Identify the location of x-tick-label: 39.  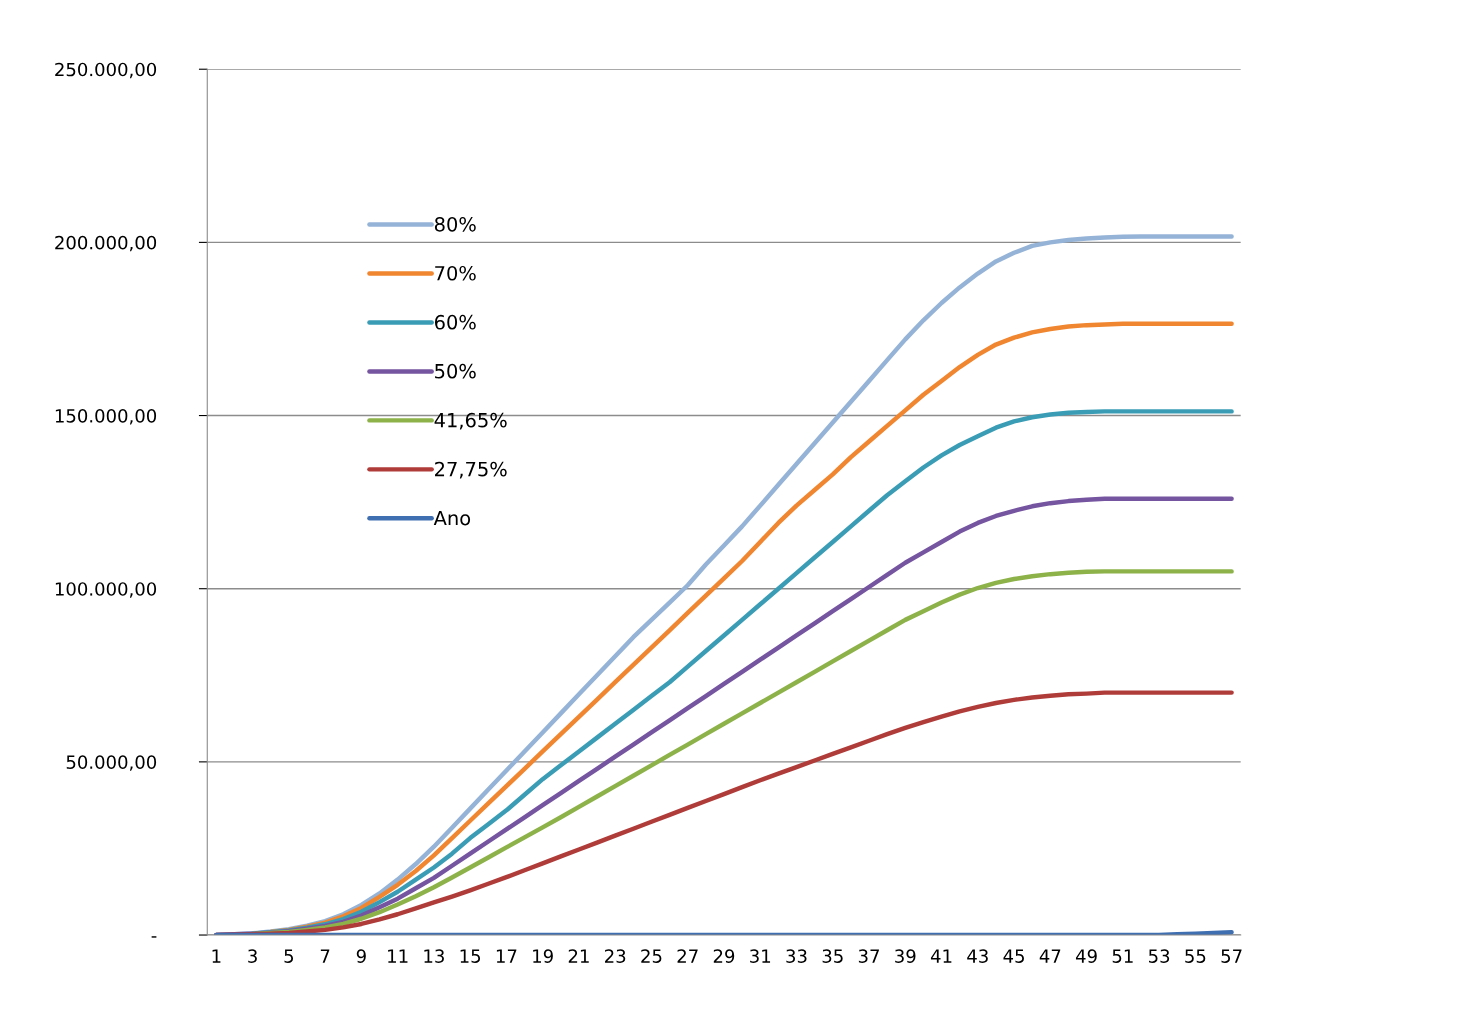
(905, 956).